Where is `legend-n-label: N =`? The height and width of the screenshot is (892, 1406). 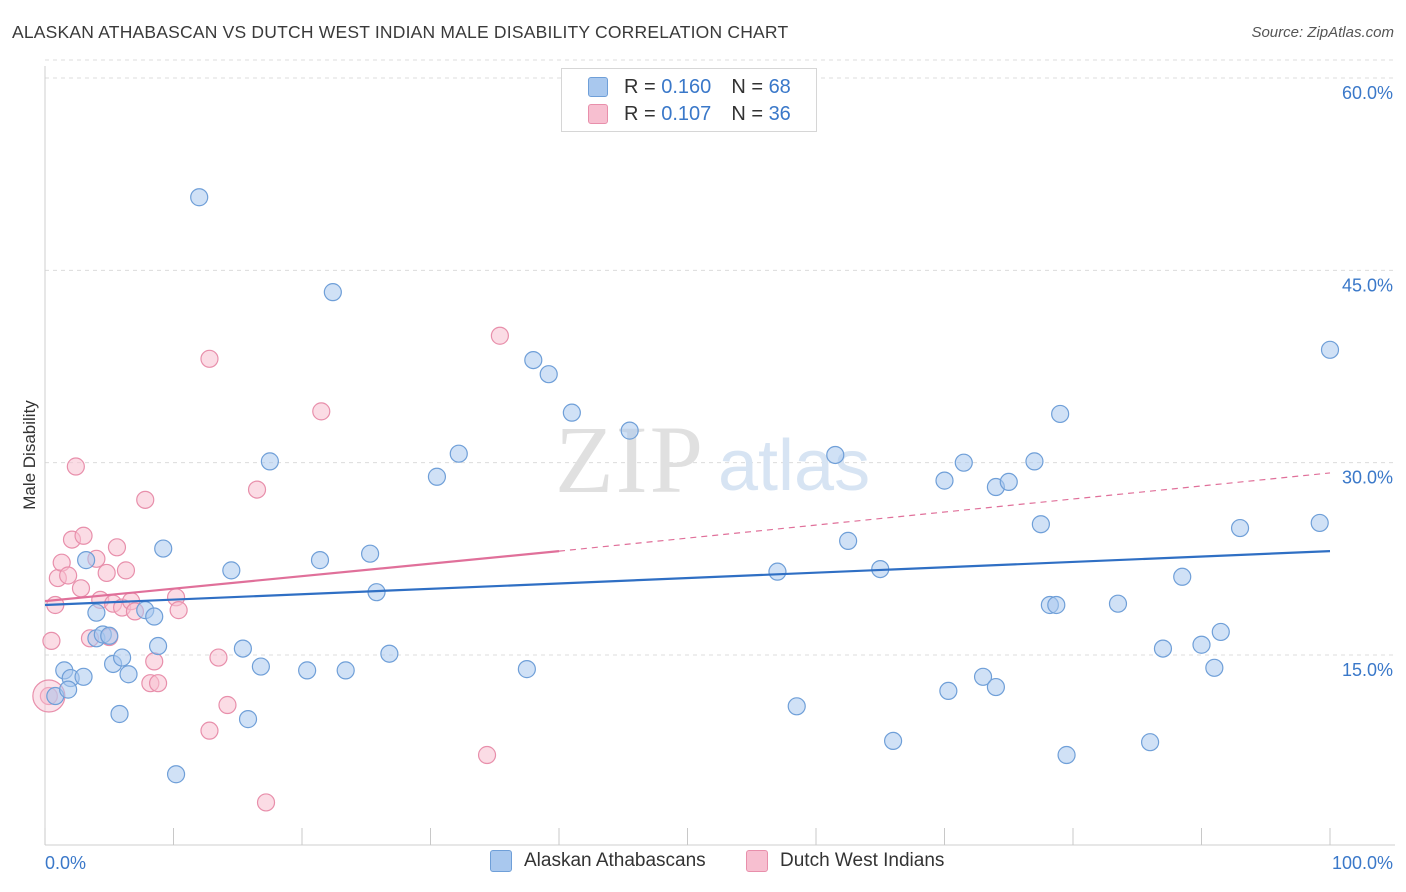
legend-n-label: N = is located at coordinates (747, 86).